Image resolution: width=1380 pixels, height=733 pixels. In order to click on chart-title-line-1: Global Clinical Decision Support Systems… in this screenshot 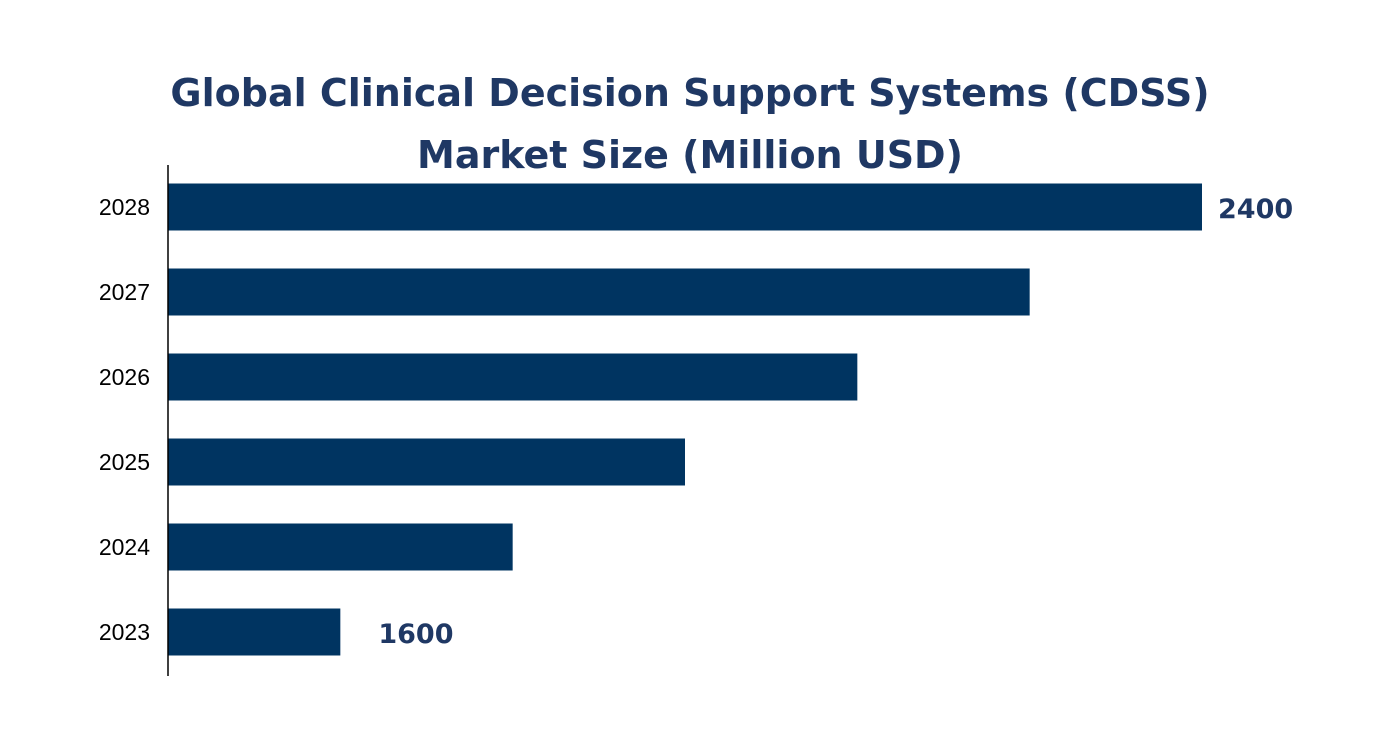, I will do `click(690, 93)`.